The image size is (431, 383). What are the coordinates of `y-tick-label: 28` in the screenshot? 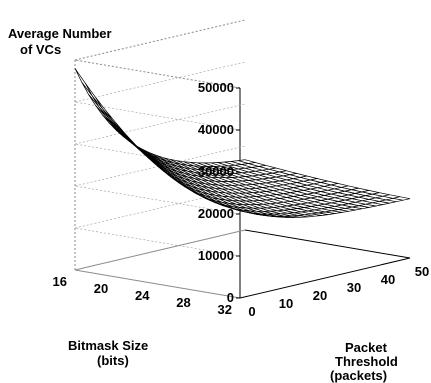 It's located at (183, 302).